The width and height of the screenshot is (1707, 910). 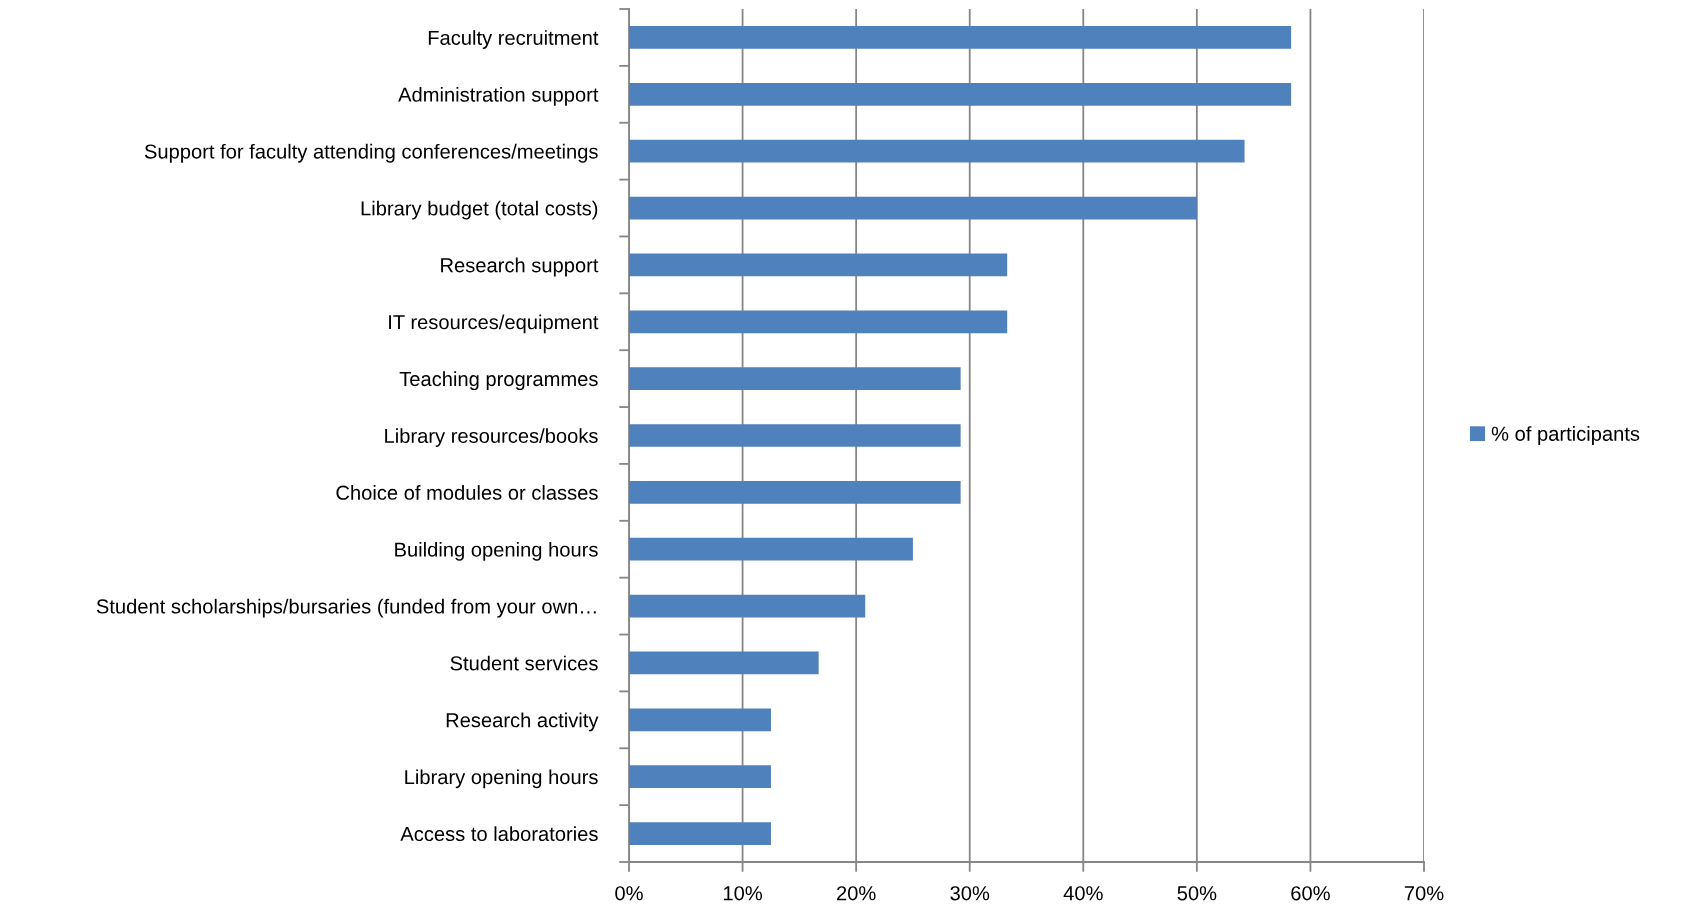 What do you see at coordinates (501, 779) in the screenshot?
I see `y-tick-label: Library opening hours` at bounding box center [501, 779].